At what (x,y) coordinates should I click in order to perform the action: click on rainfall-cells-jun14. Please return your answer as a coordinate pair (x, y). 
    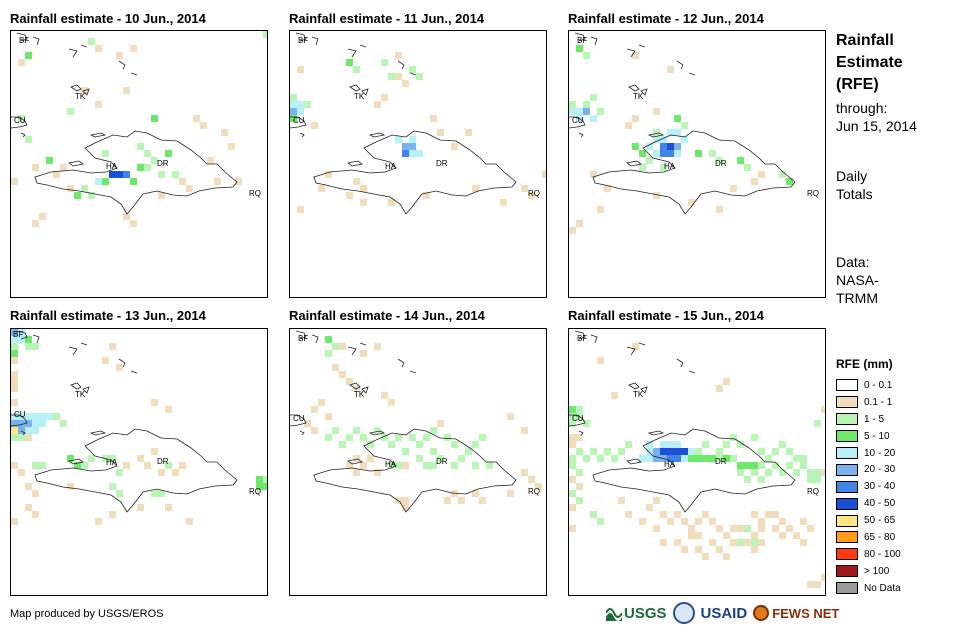
    Looking at the image, I should click on (423, 423).